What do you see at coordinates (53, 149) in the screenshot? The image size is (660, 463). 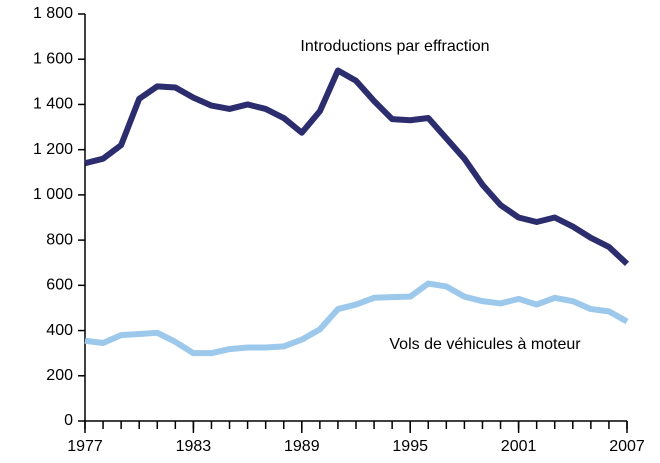 I see `y-tick-label: 1 200` at bounding box center [53, 149].